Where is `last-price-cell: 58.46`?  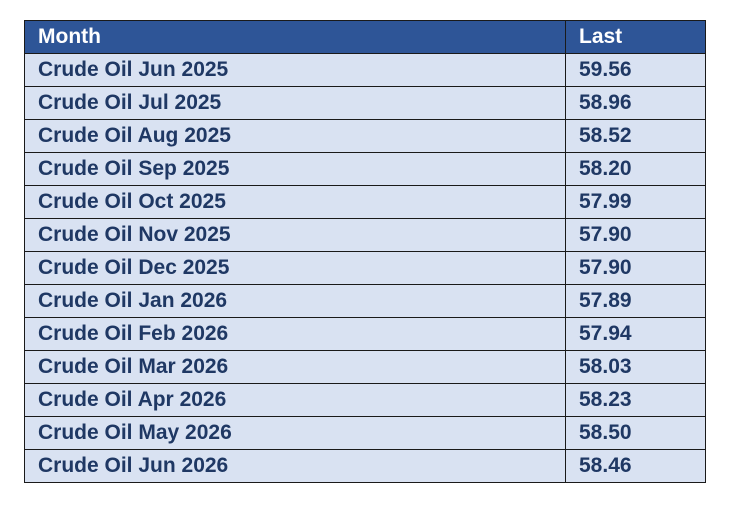
last-price-cell: 58.46 is located at coordinates (635, 466).